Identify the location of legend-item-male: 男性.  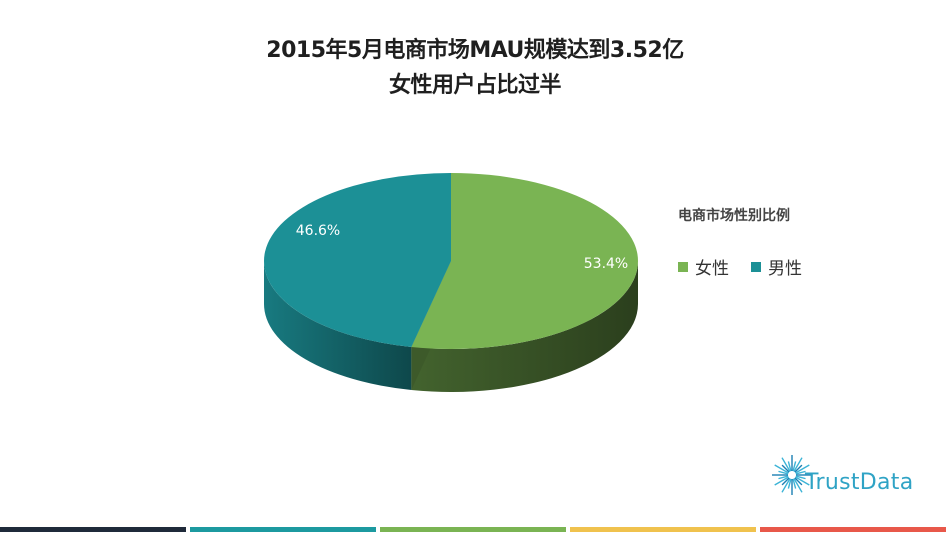
(776, 266).